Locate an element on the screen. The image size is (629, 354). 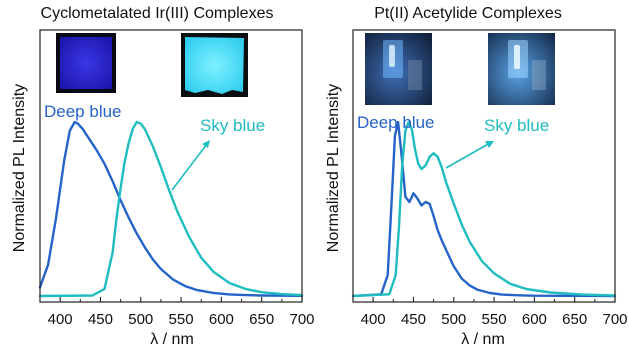
chart-title: Pt(II) Acetylide Complexes is located at coordinates (468, 13).